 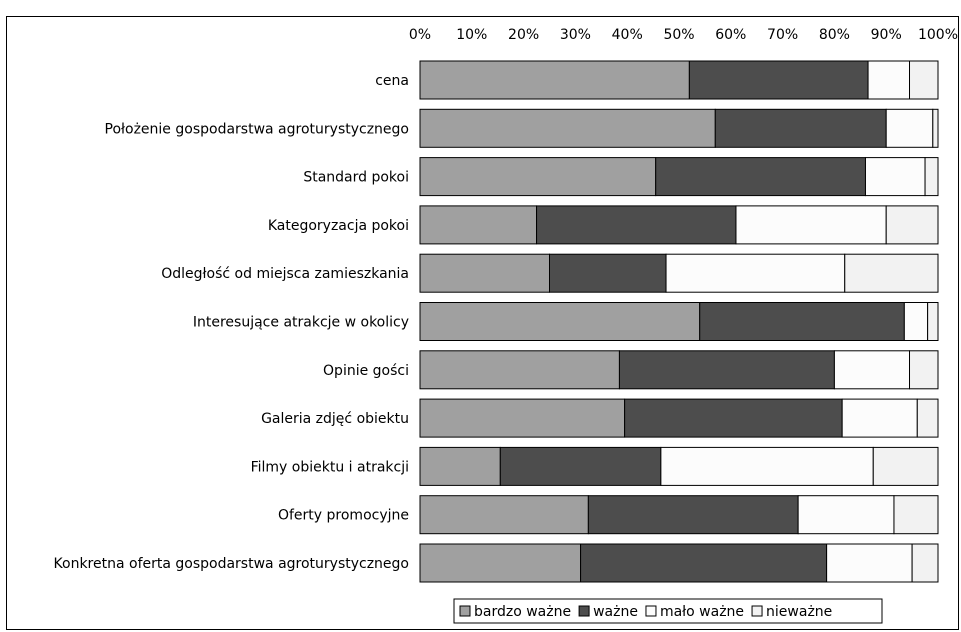 I want to click on x-tick-label: 20%, so click(x=523, y=35).